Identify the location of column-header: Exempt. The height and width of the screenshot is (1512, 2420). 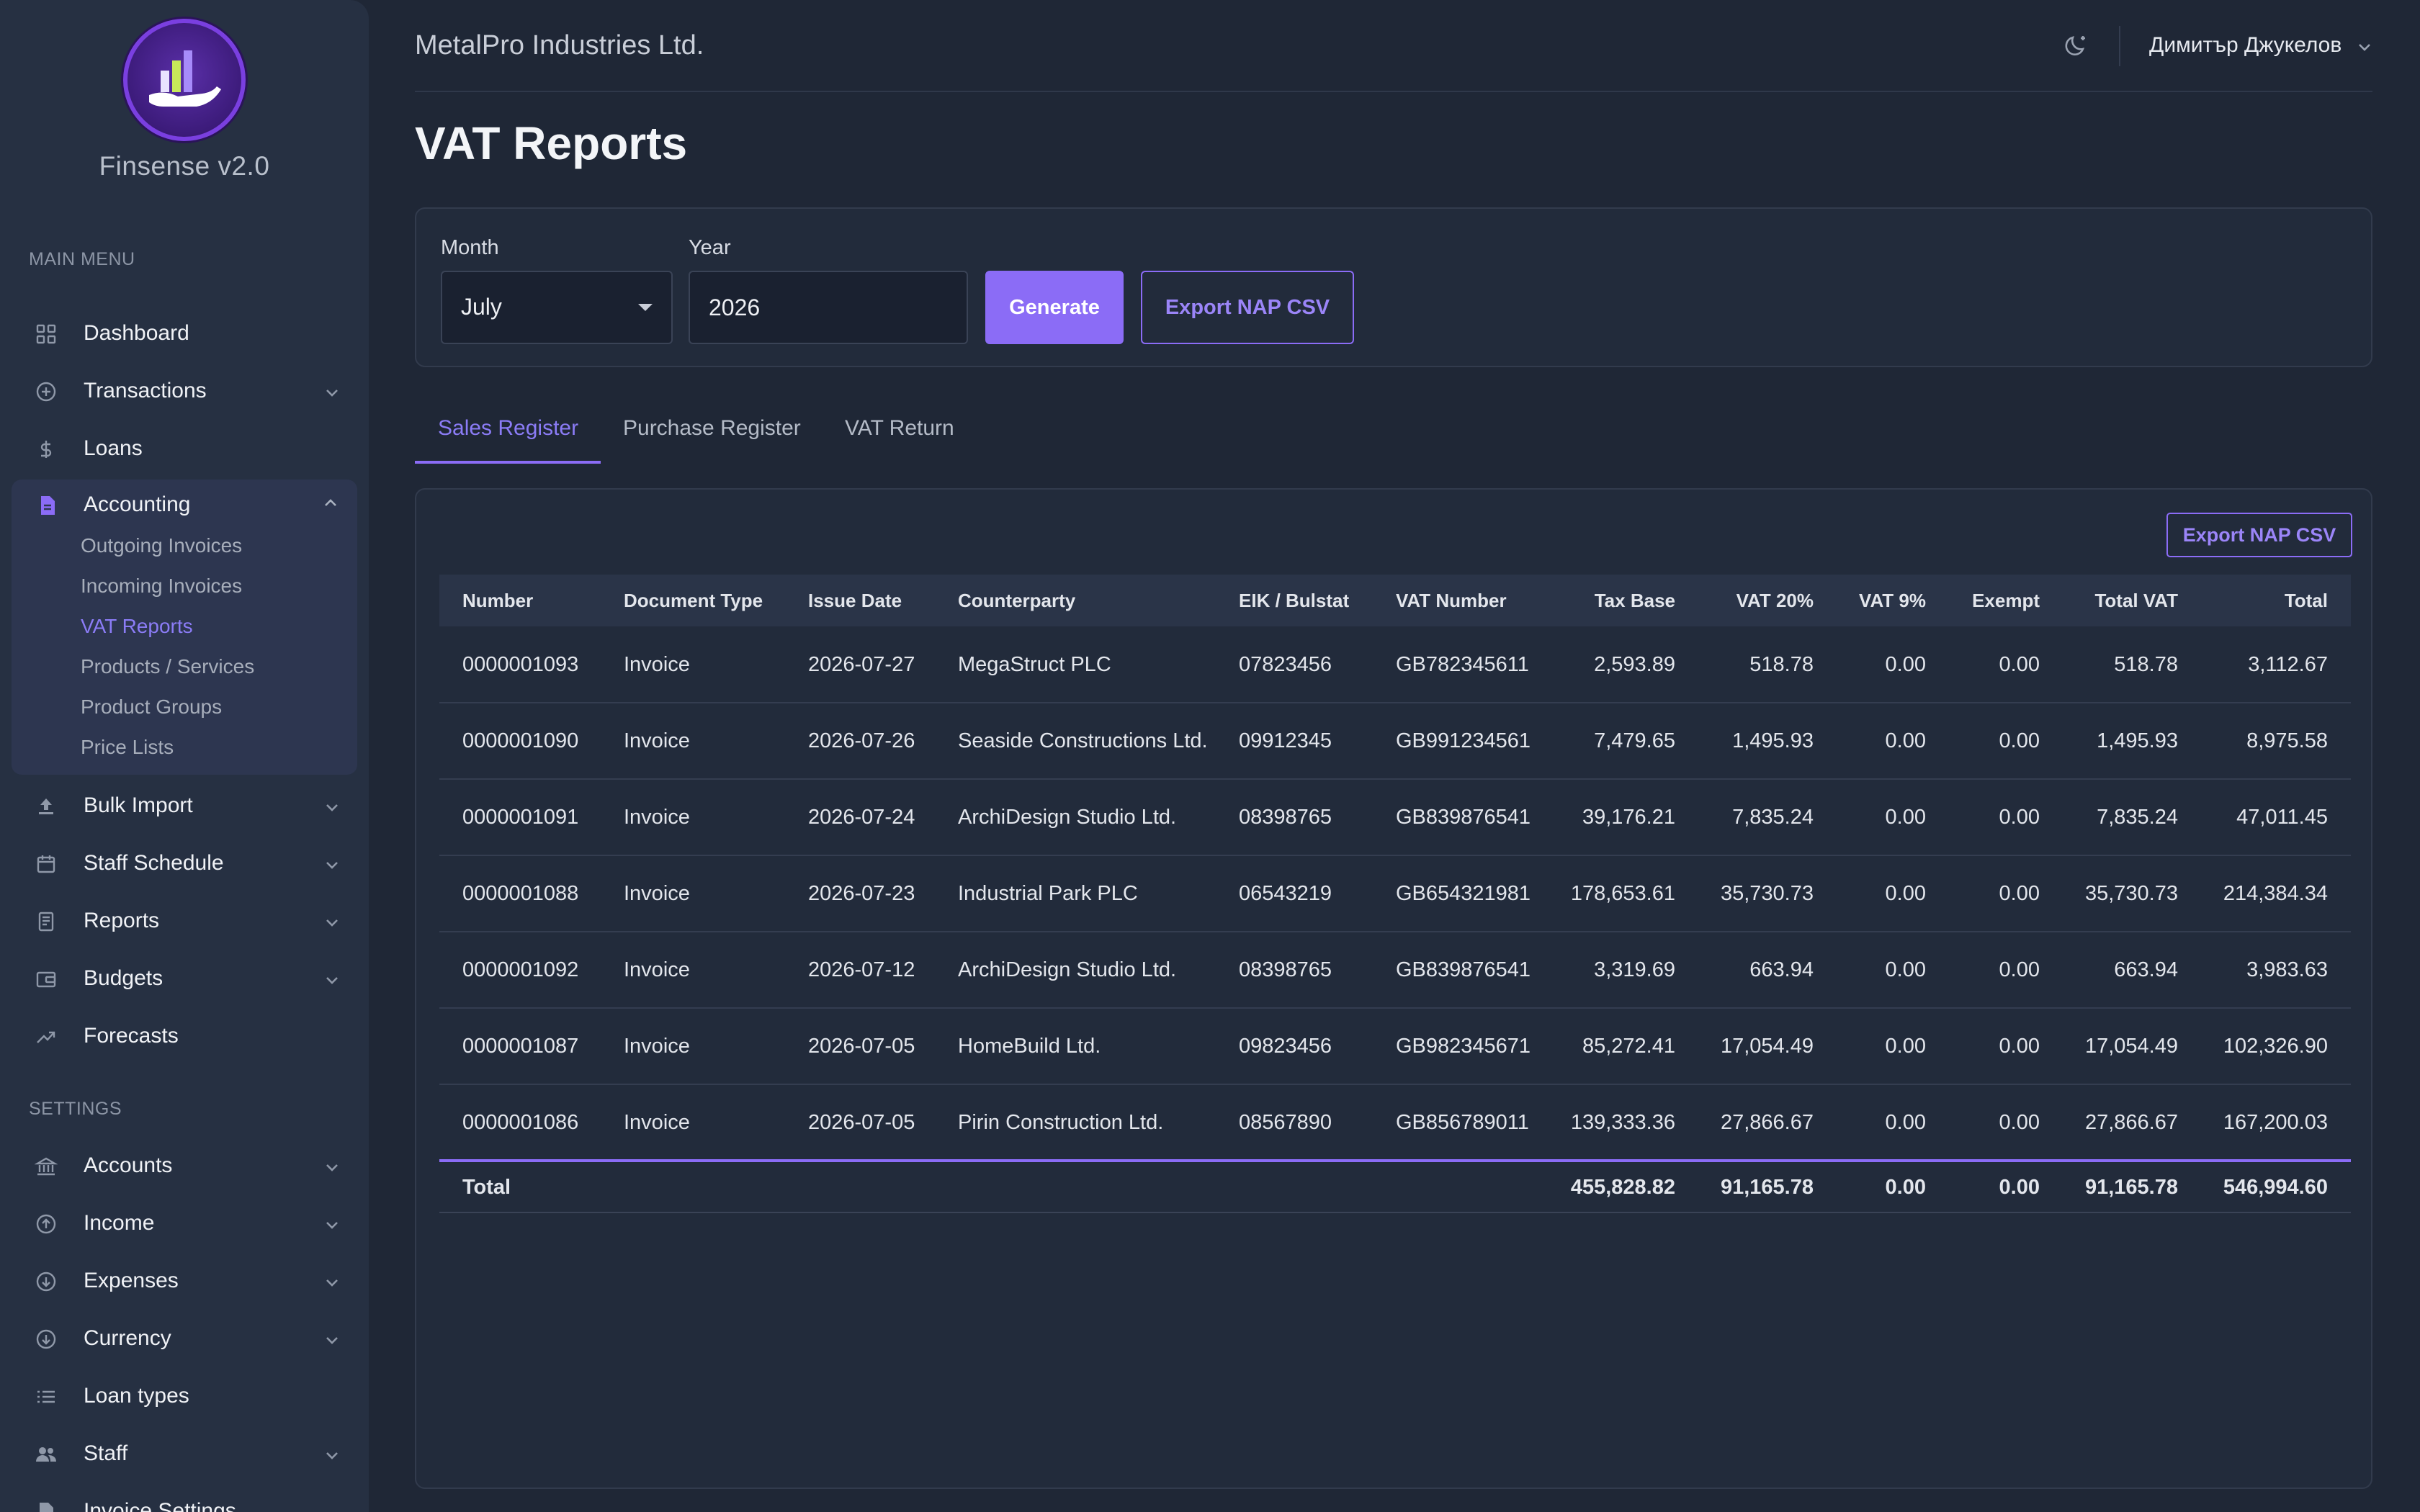
(2006, 600).